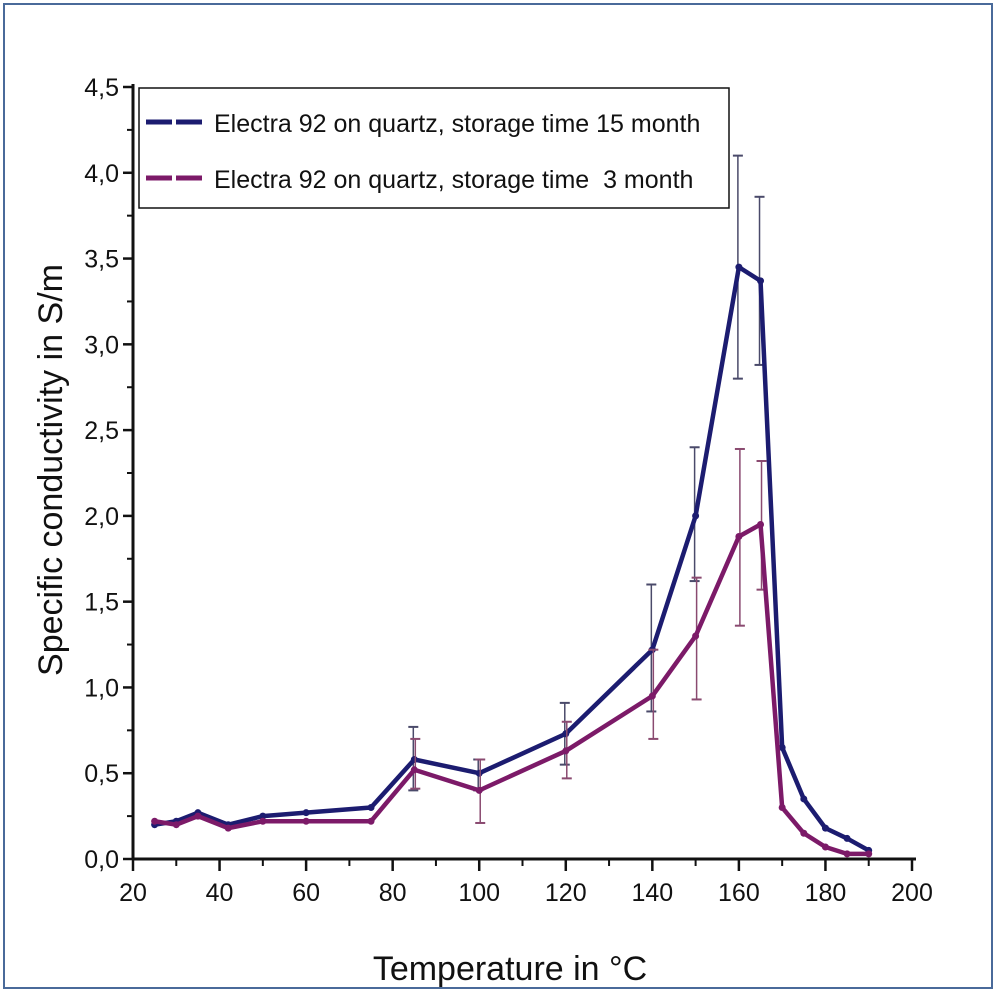 Image resolution: width=1000 pixels, height=1000 pixels. What do you see at coordinates (101, 174) in the screenshot?
I see `y-tick-label: 4,0` at bounding box center [101, 174].